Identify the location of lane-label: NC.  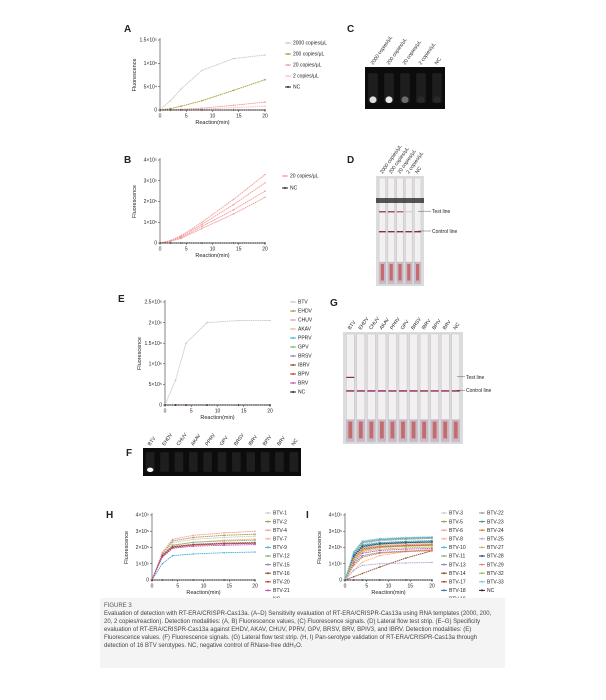
(438, 61).